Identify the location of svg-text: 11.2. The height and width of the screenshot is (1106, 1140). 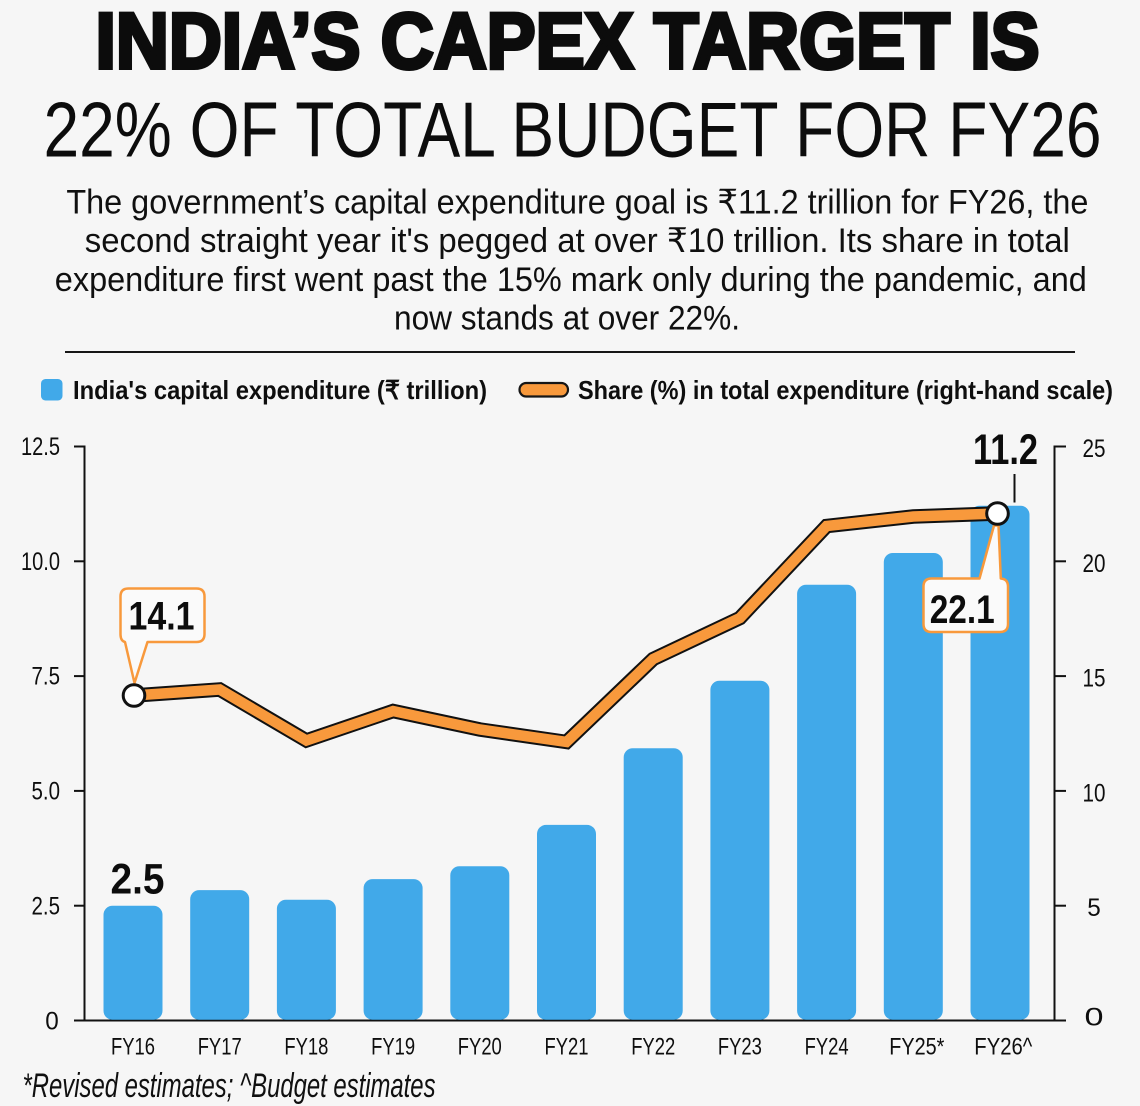
(1005, 450).